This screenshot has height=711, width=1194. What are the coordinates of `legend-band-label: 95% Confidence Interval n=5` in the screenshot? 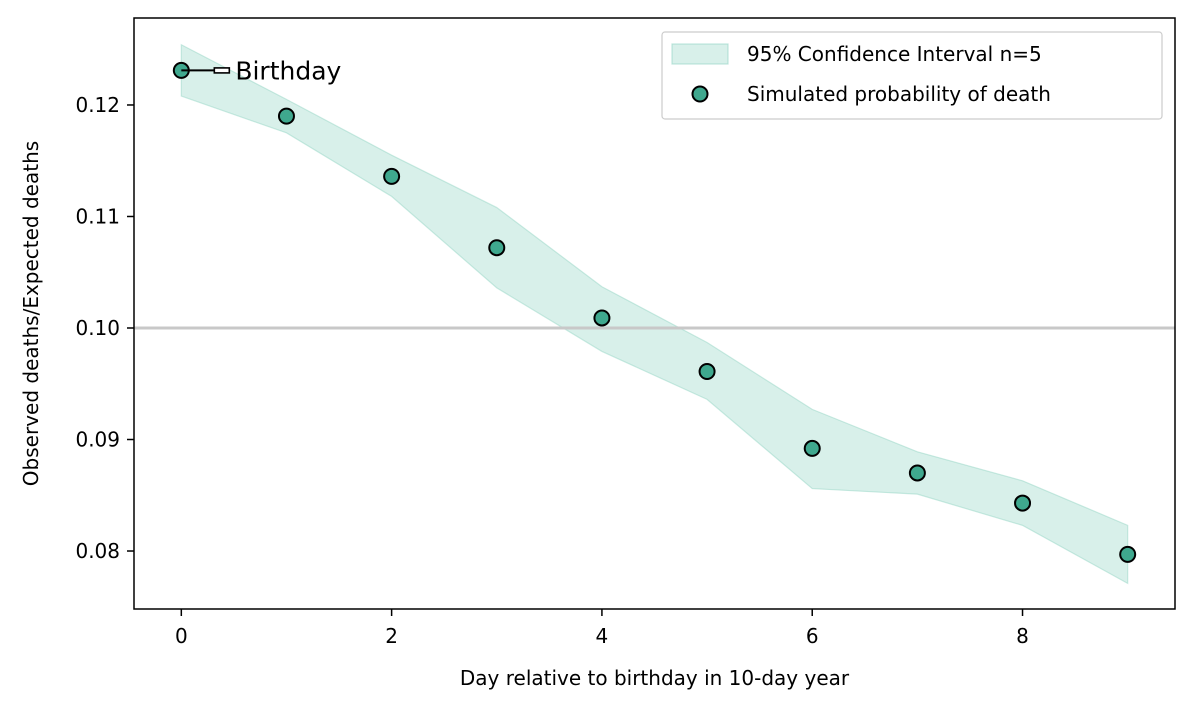 It's located at (894, 54).